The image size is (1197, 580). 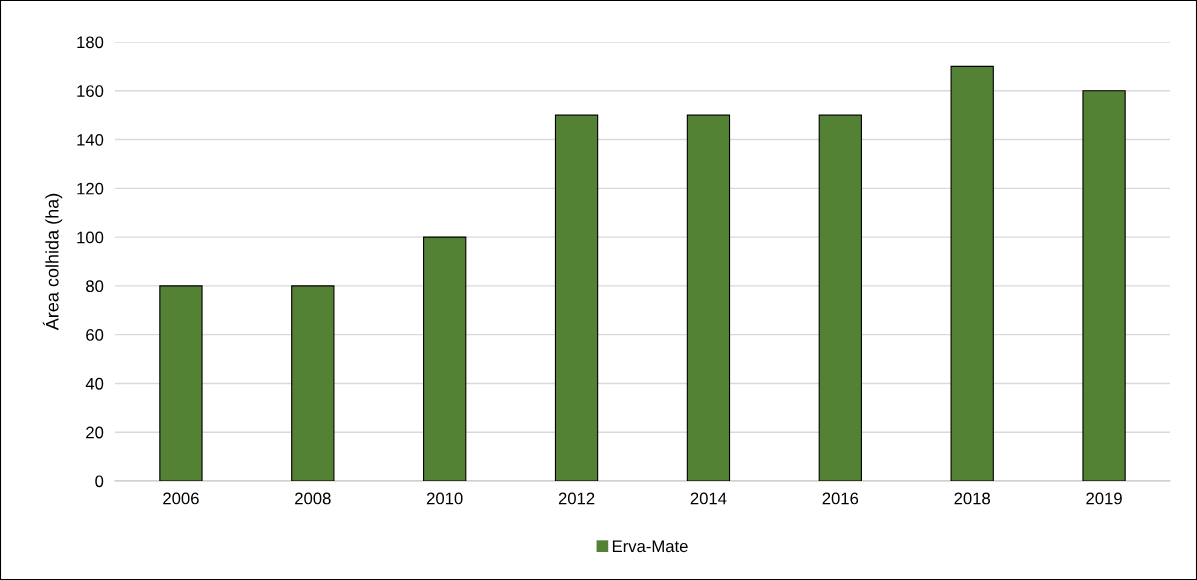 What do you see at coordinates (444, 498) in the screenshot?
I see `x-tick-label: 2010` at bounding box center [444, 498].